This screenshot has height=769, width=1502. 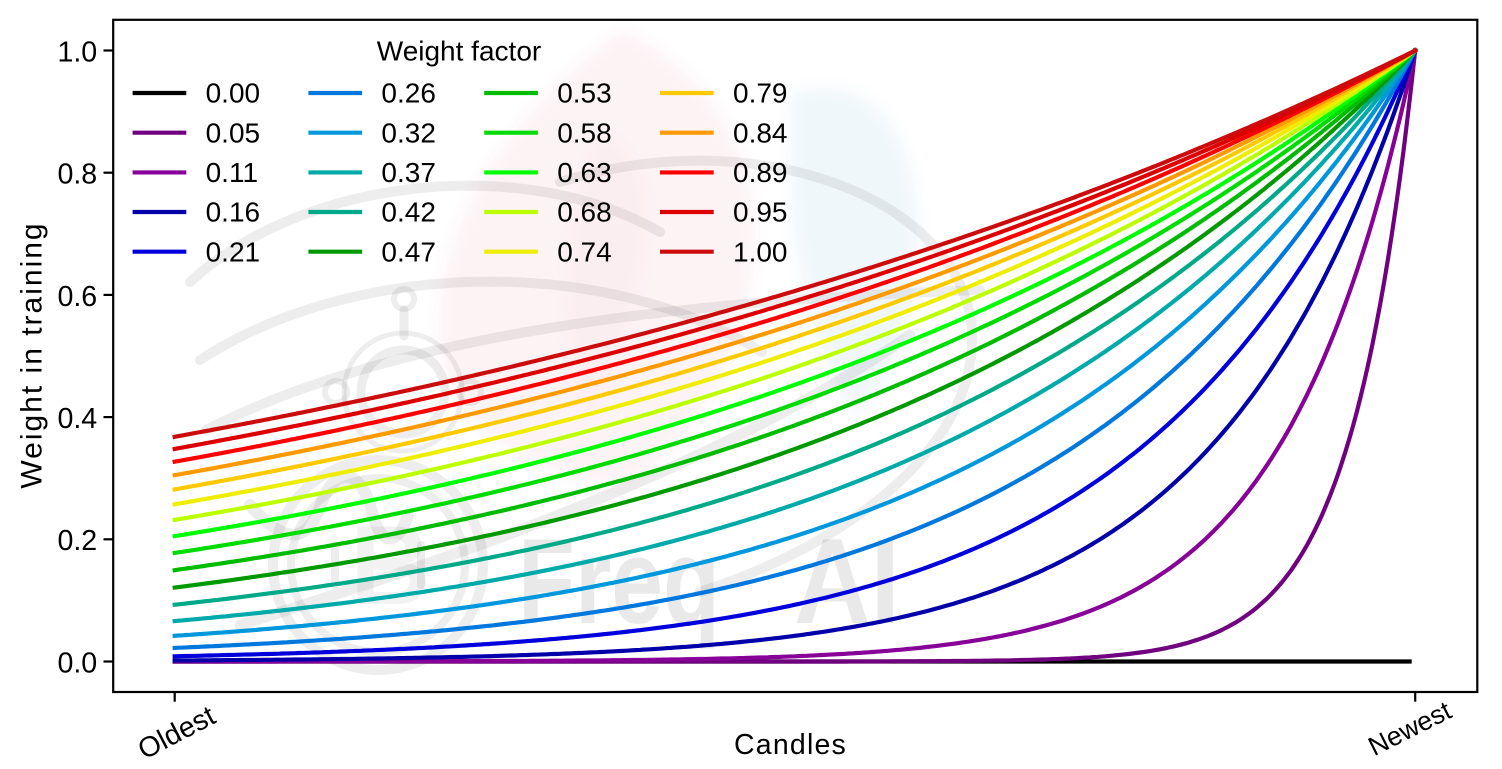 I want to click on svg-text: 0.4, so click(x=77, y=419).